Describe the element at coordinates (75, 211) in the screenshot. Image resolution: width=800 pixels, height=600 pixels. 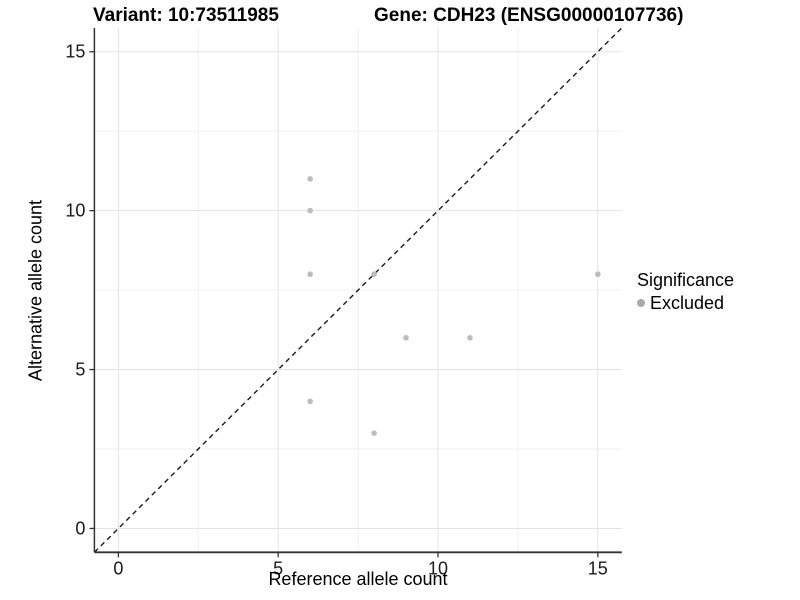
I see `y-tick-label: 10` at that location.